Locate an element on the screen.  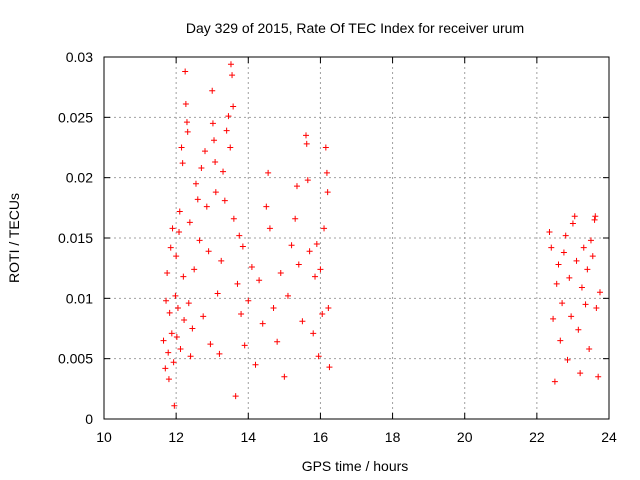
x-tick-label: 20 is located at coordinates (465, 437).